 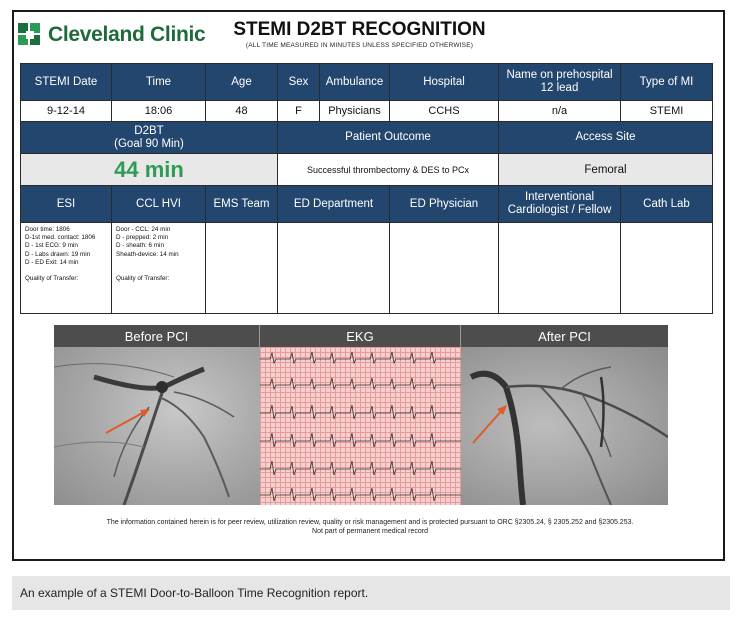 What do you see at coordinates (142, 238) in the screenshot?
I see `ccl-note-line: D - prepped: 2 min` at bounding box center [142, 238].